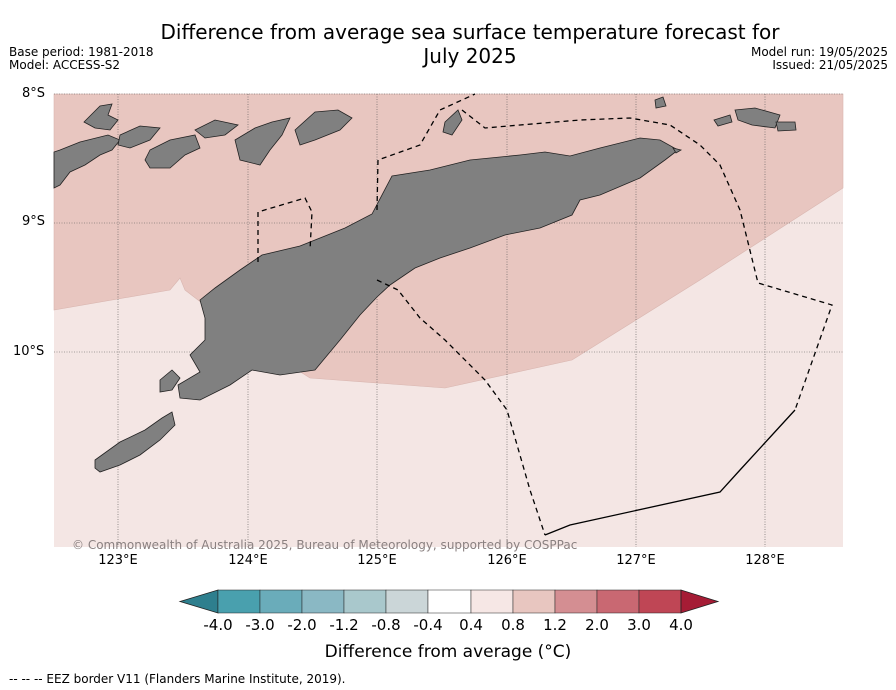  I want to click on meta-right: Model run: 19/05/2025 Issued: 21/05/2025, so click(819, 59).